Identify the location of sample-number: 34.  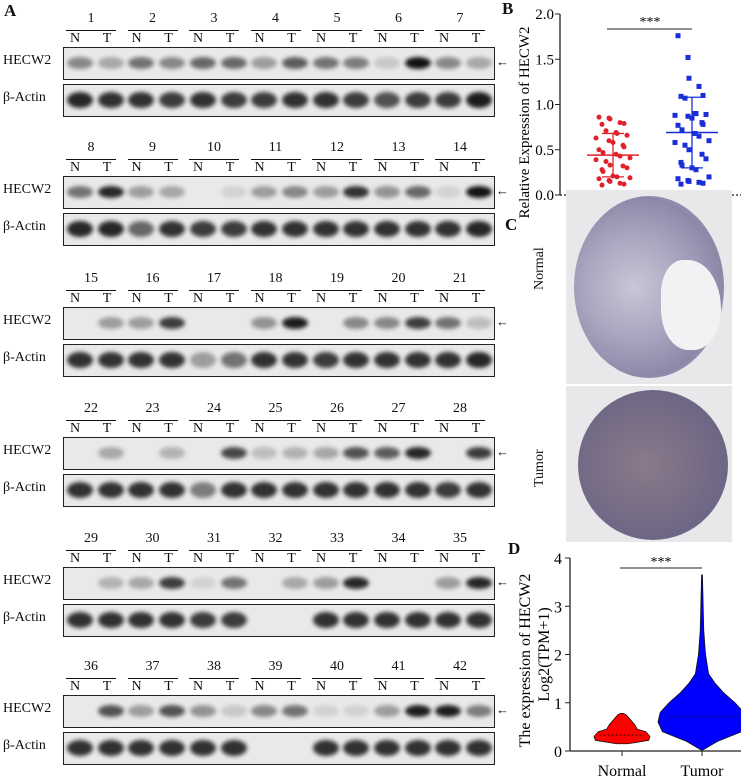
(398, 538).